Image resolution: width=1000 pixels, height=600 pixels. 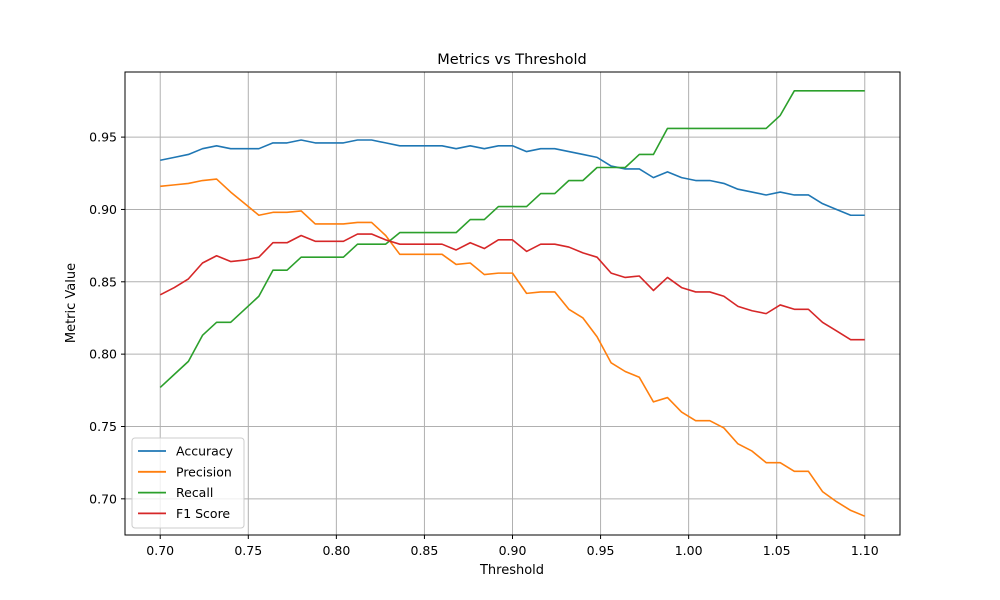 I want to click on legend-label-precision: Precision, so click(x=204, y=471).